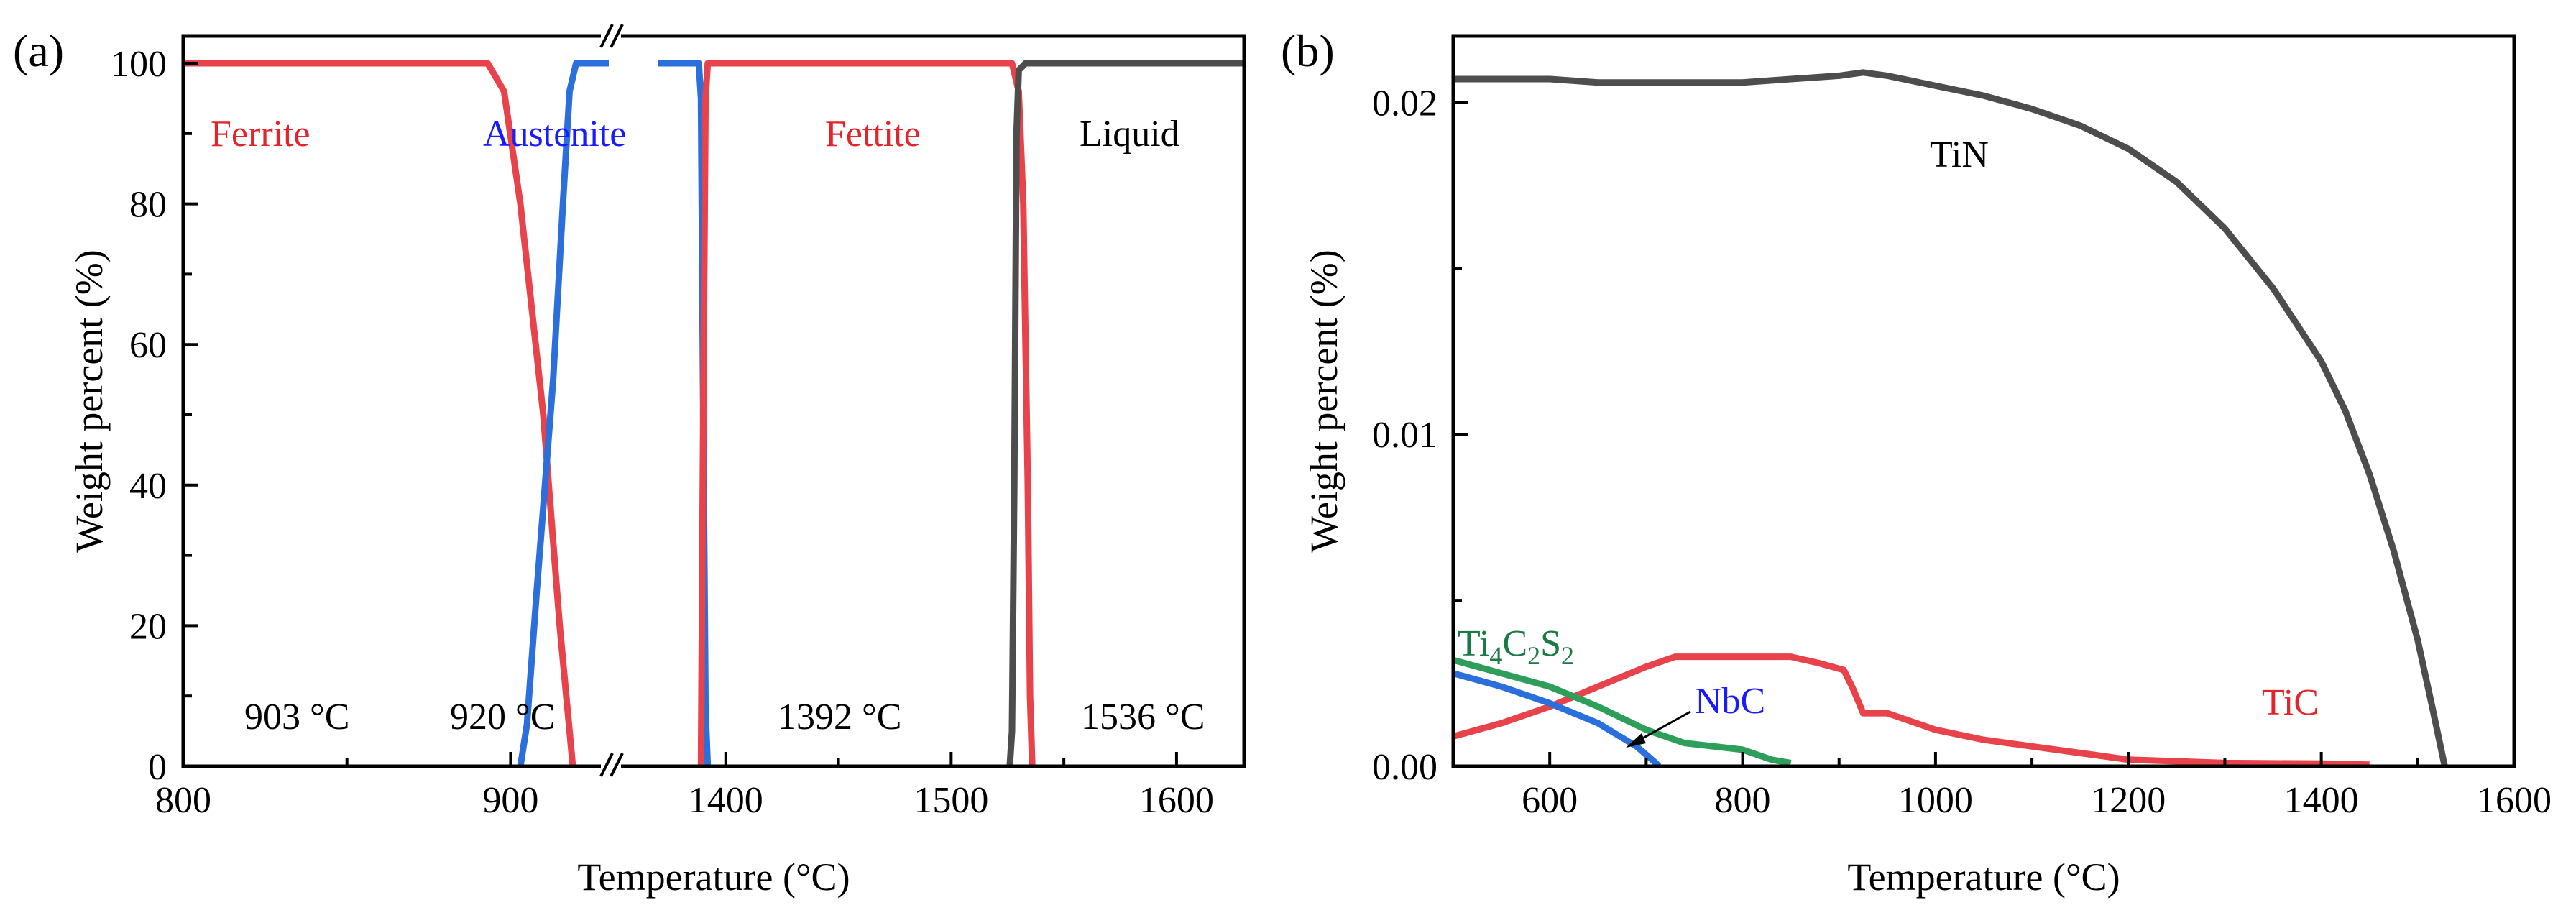 Image resolution: width=2576 pixels, height=923 pixels. Describe the element at coordinates (1935, 800) in the screenshot. I see `b-xtick-label-1000: 1000` at that location.